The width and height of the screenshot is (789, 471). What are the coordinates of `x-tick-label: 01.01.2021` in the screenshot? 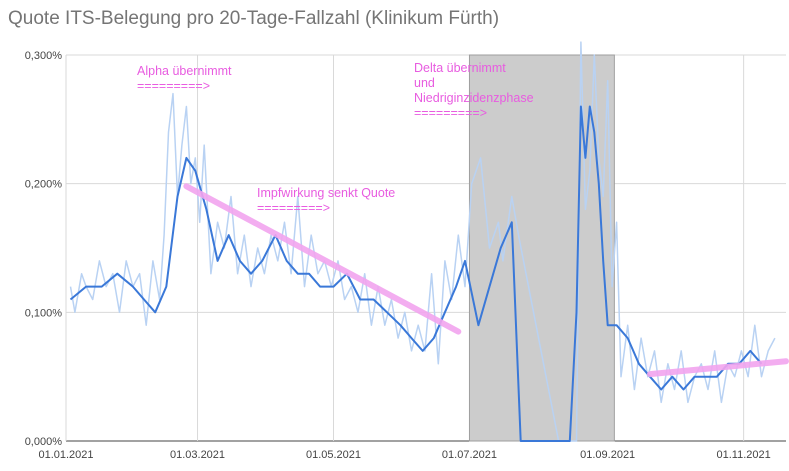 It's located at (65, 455).